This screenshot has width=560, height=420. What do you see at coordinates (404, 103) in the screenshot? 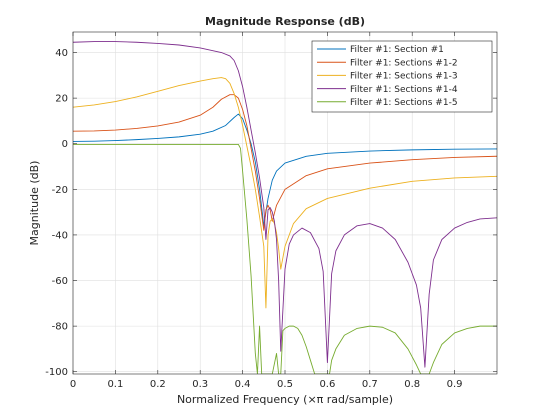
I see `legend-entry-label: Filter #1: Sections #1-5` at bounding box center [404, 103].